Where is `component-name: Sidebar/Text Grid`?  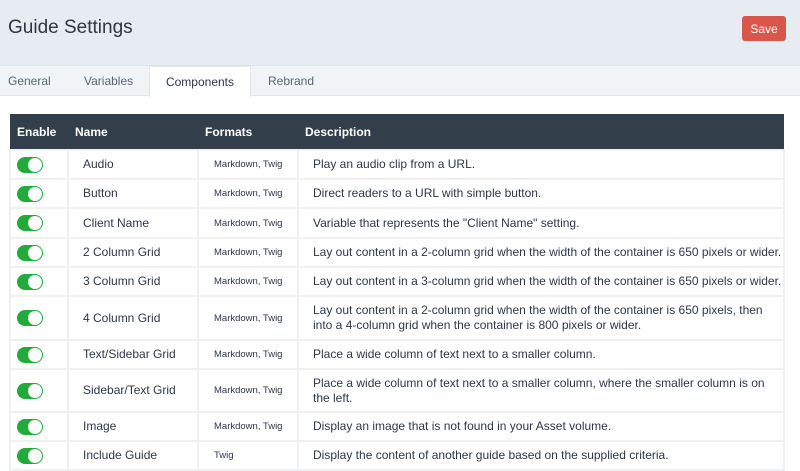 component-name: Sidebar/Text Grid is located at coordinates (133, 390).